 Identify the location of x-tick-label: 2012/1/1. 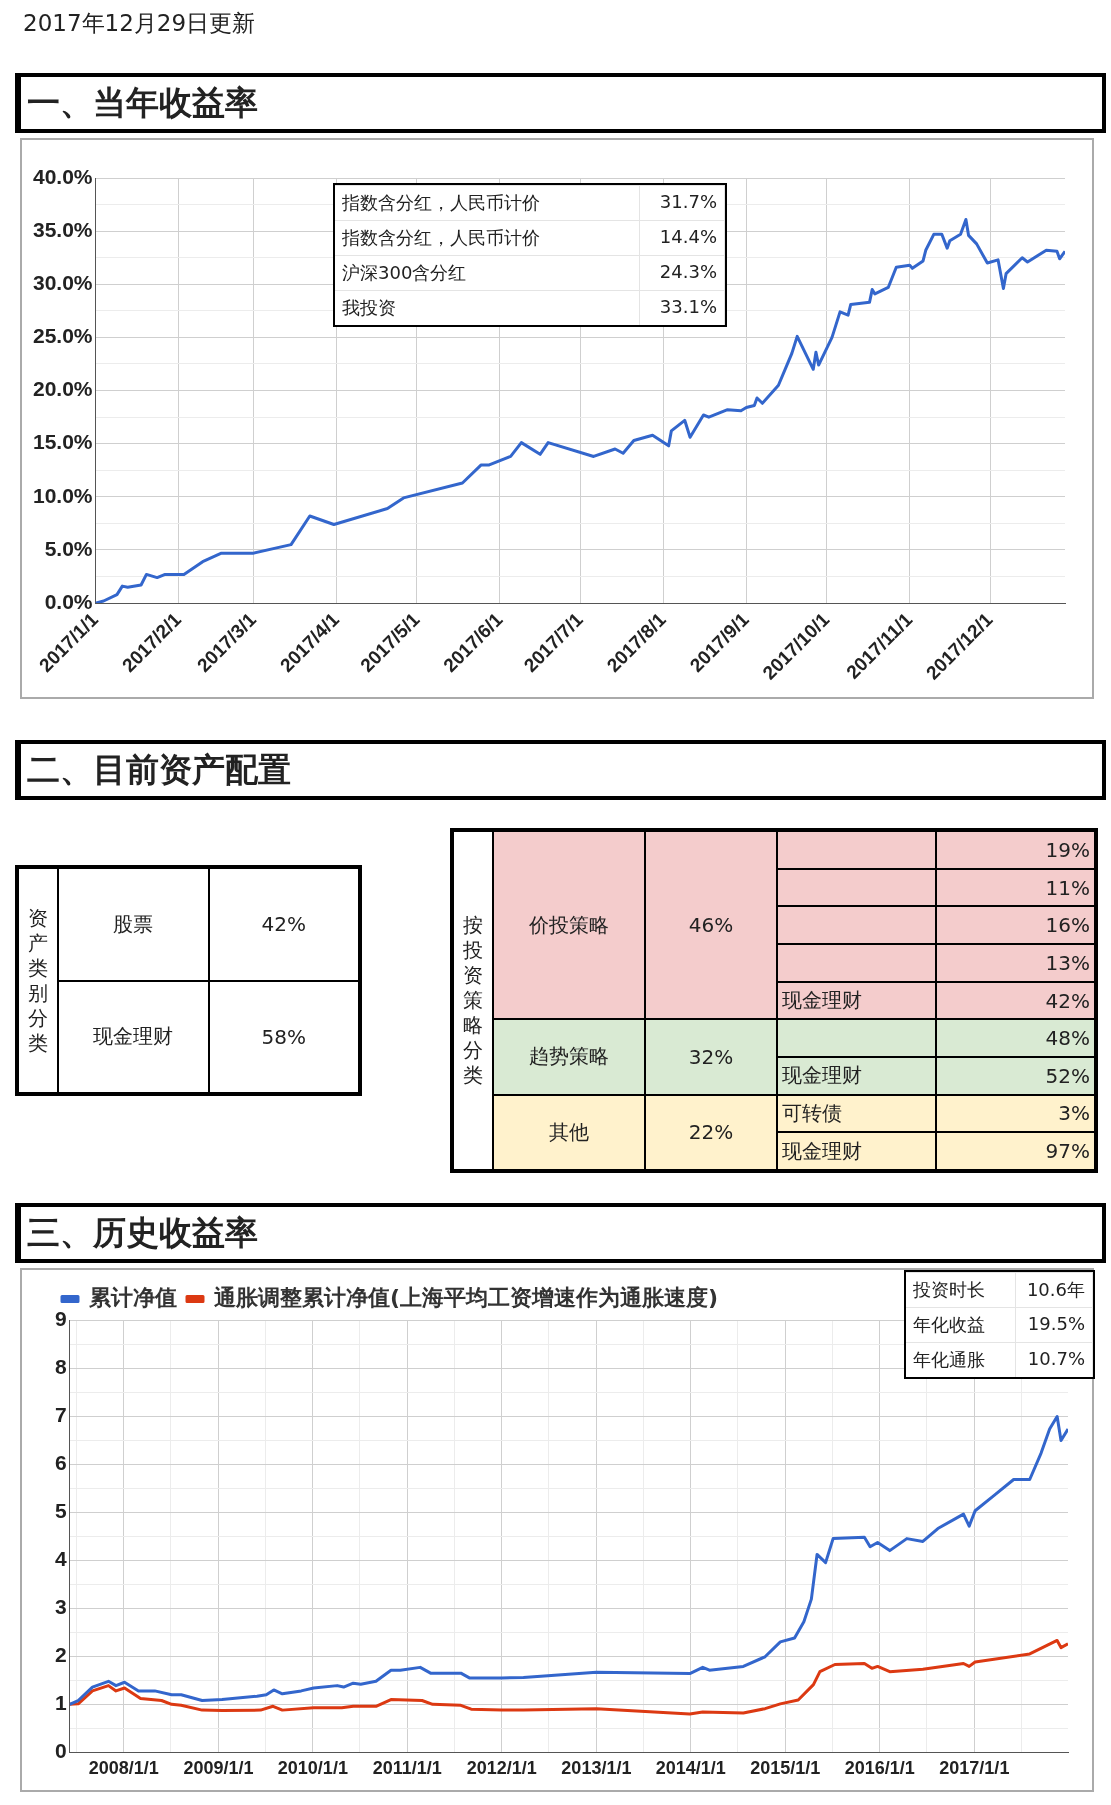
(501, 1768).